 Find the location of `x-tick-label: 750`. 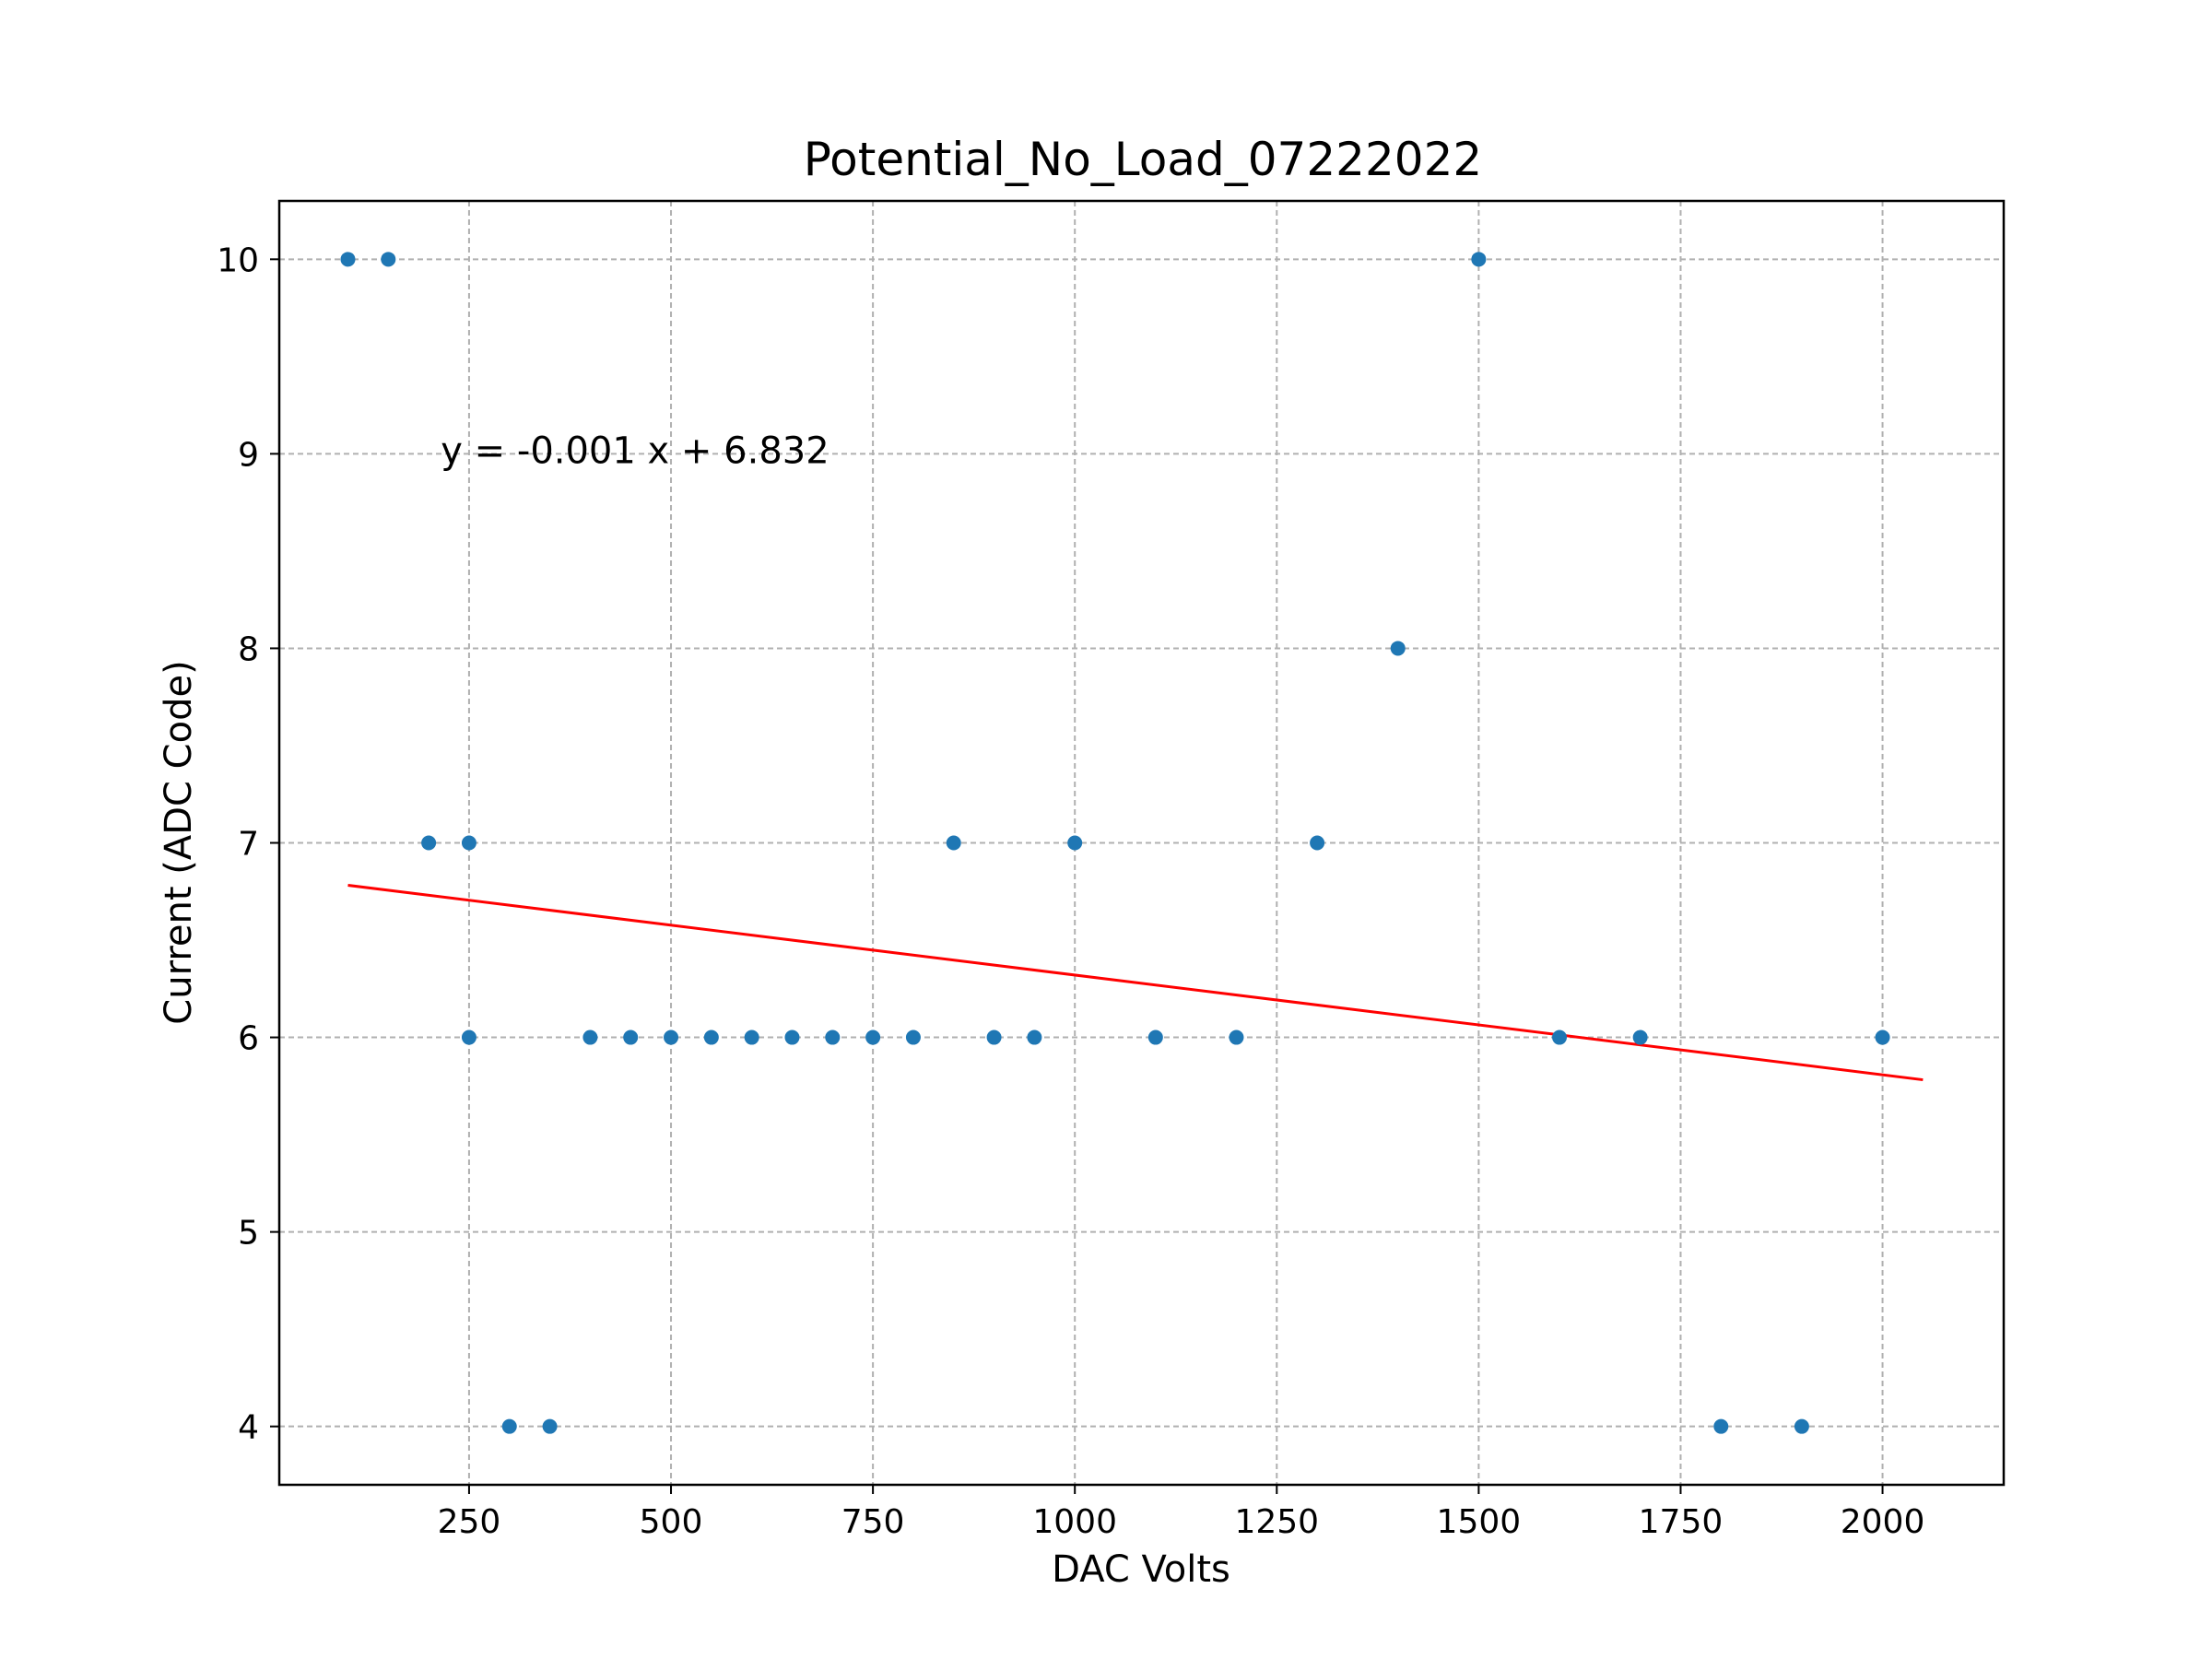

x-tick-label: 750 is located at coordinates (873, 1522).